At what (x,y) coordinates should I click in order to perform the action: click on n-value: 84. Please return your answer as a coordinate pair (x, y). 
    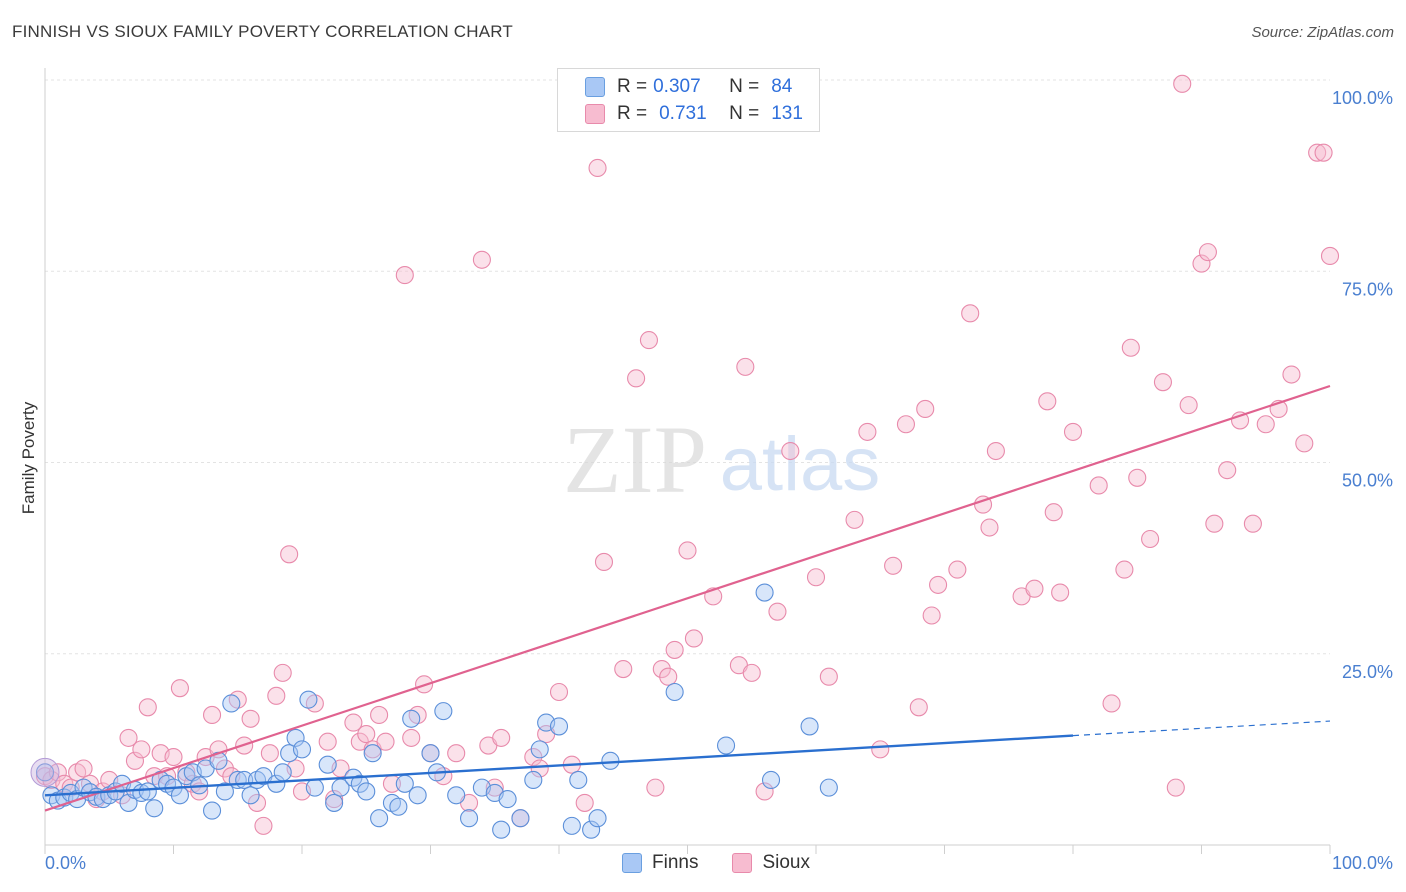
    Looking at the image, I should click on (782, 86).